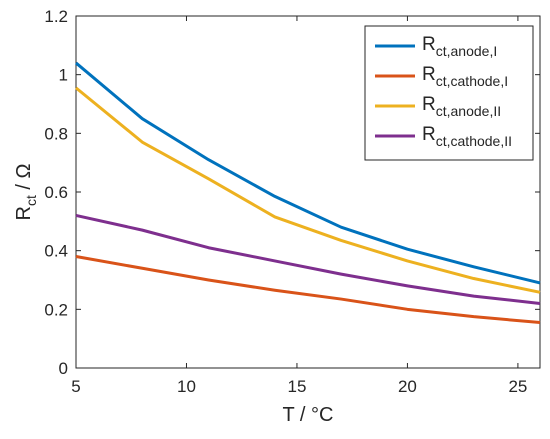 This screenshot has width=550, height=439. Describe the element at coordinates (56, 192) in the screenshot. I see `y-tick-label: 0.6` at that location.